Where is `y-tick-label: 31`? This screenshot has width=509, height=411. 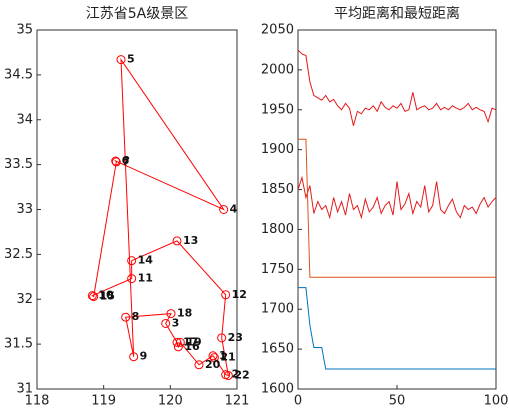
y-tick-label: 31 is located at coordinates (24, 389).